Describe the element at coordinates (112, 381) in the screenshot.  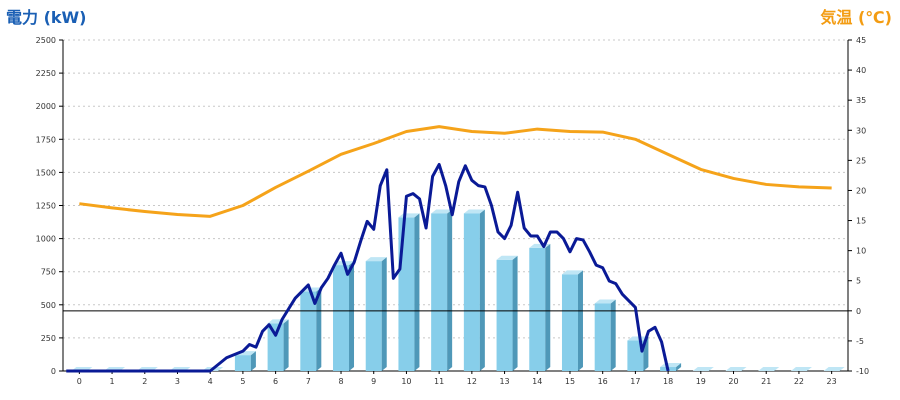
I see `x-tick-label: 1` at that location.